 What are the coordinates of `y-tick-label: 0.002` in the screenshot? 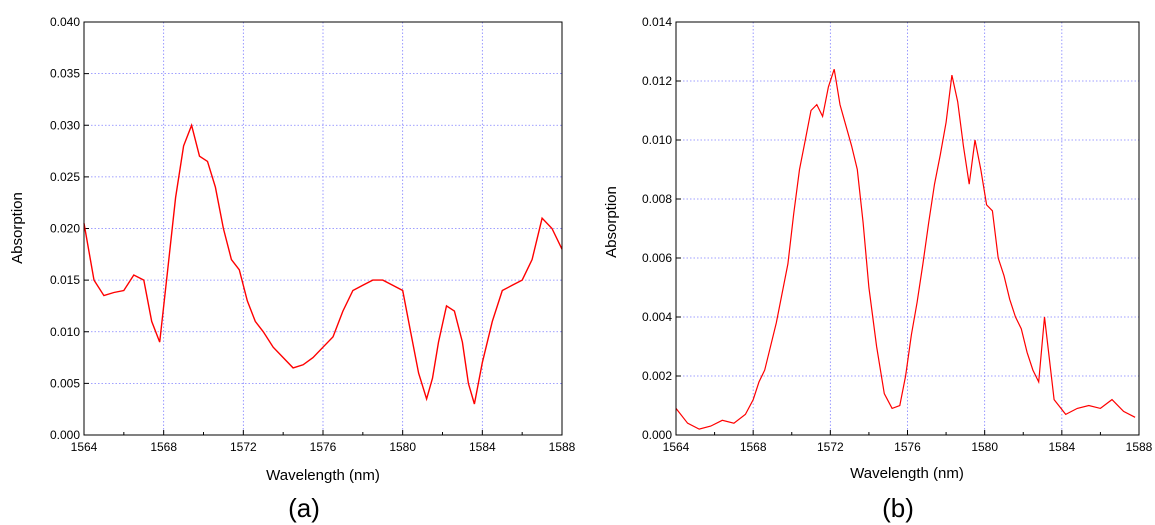 It's located at (657, 376).